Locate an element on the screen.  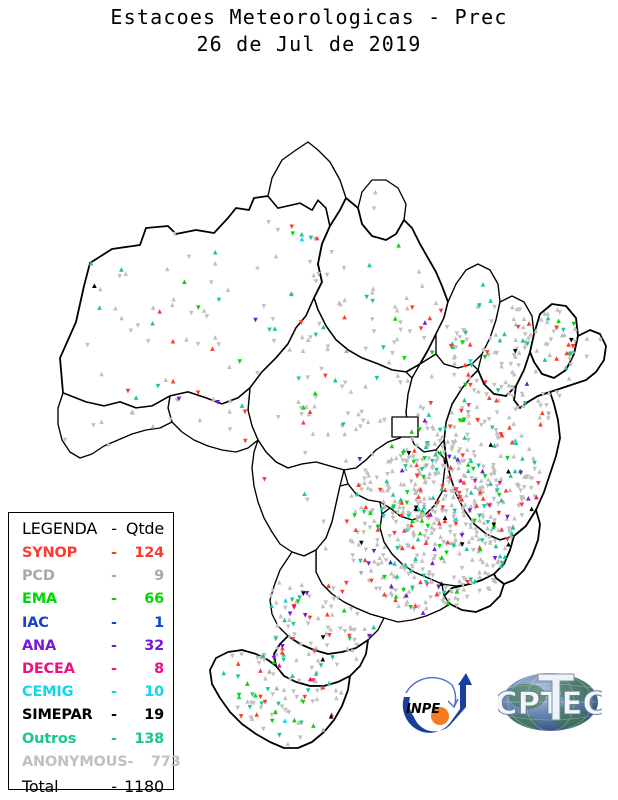
inpe-logo-text: INPE is located at coordinates (423, 709).